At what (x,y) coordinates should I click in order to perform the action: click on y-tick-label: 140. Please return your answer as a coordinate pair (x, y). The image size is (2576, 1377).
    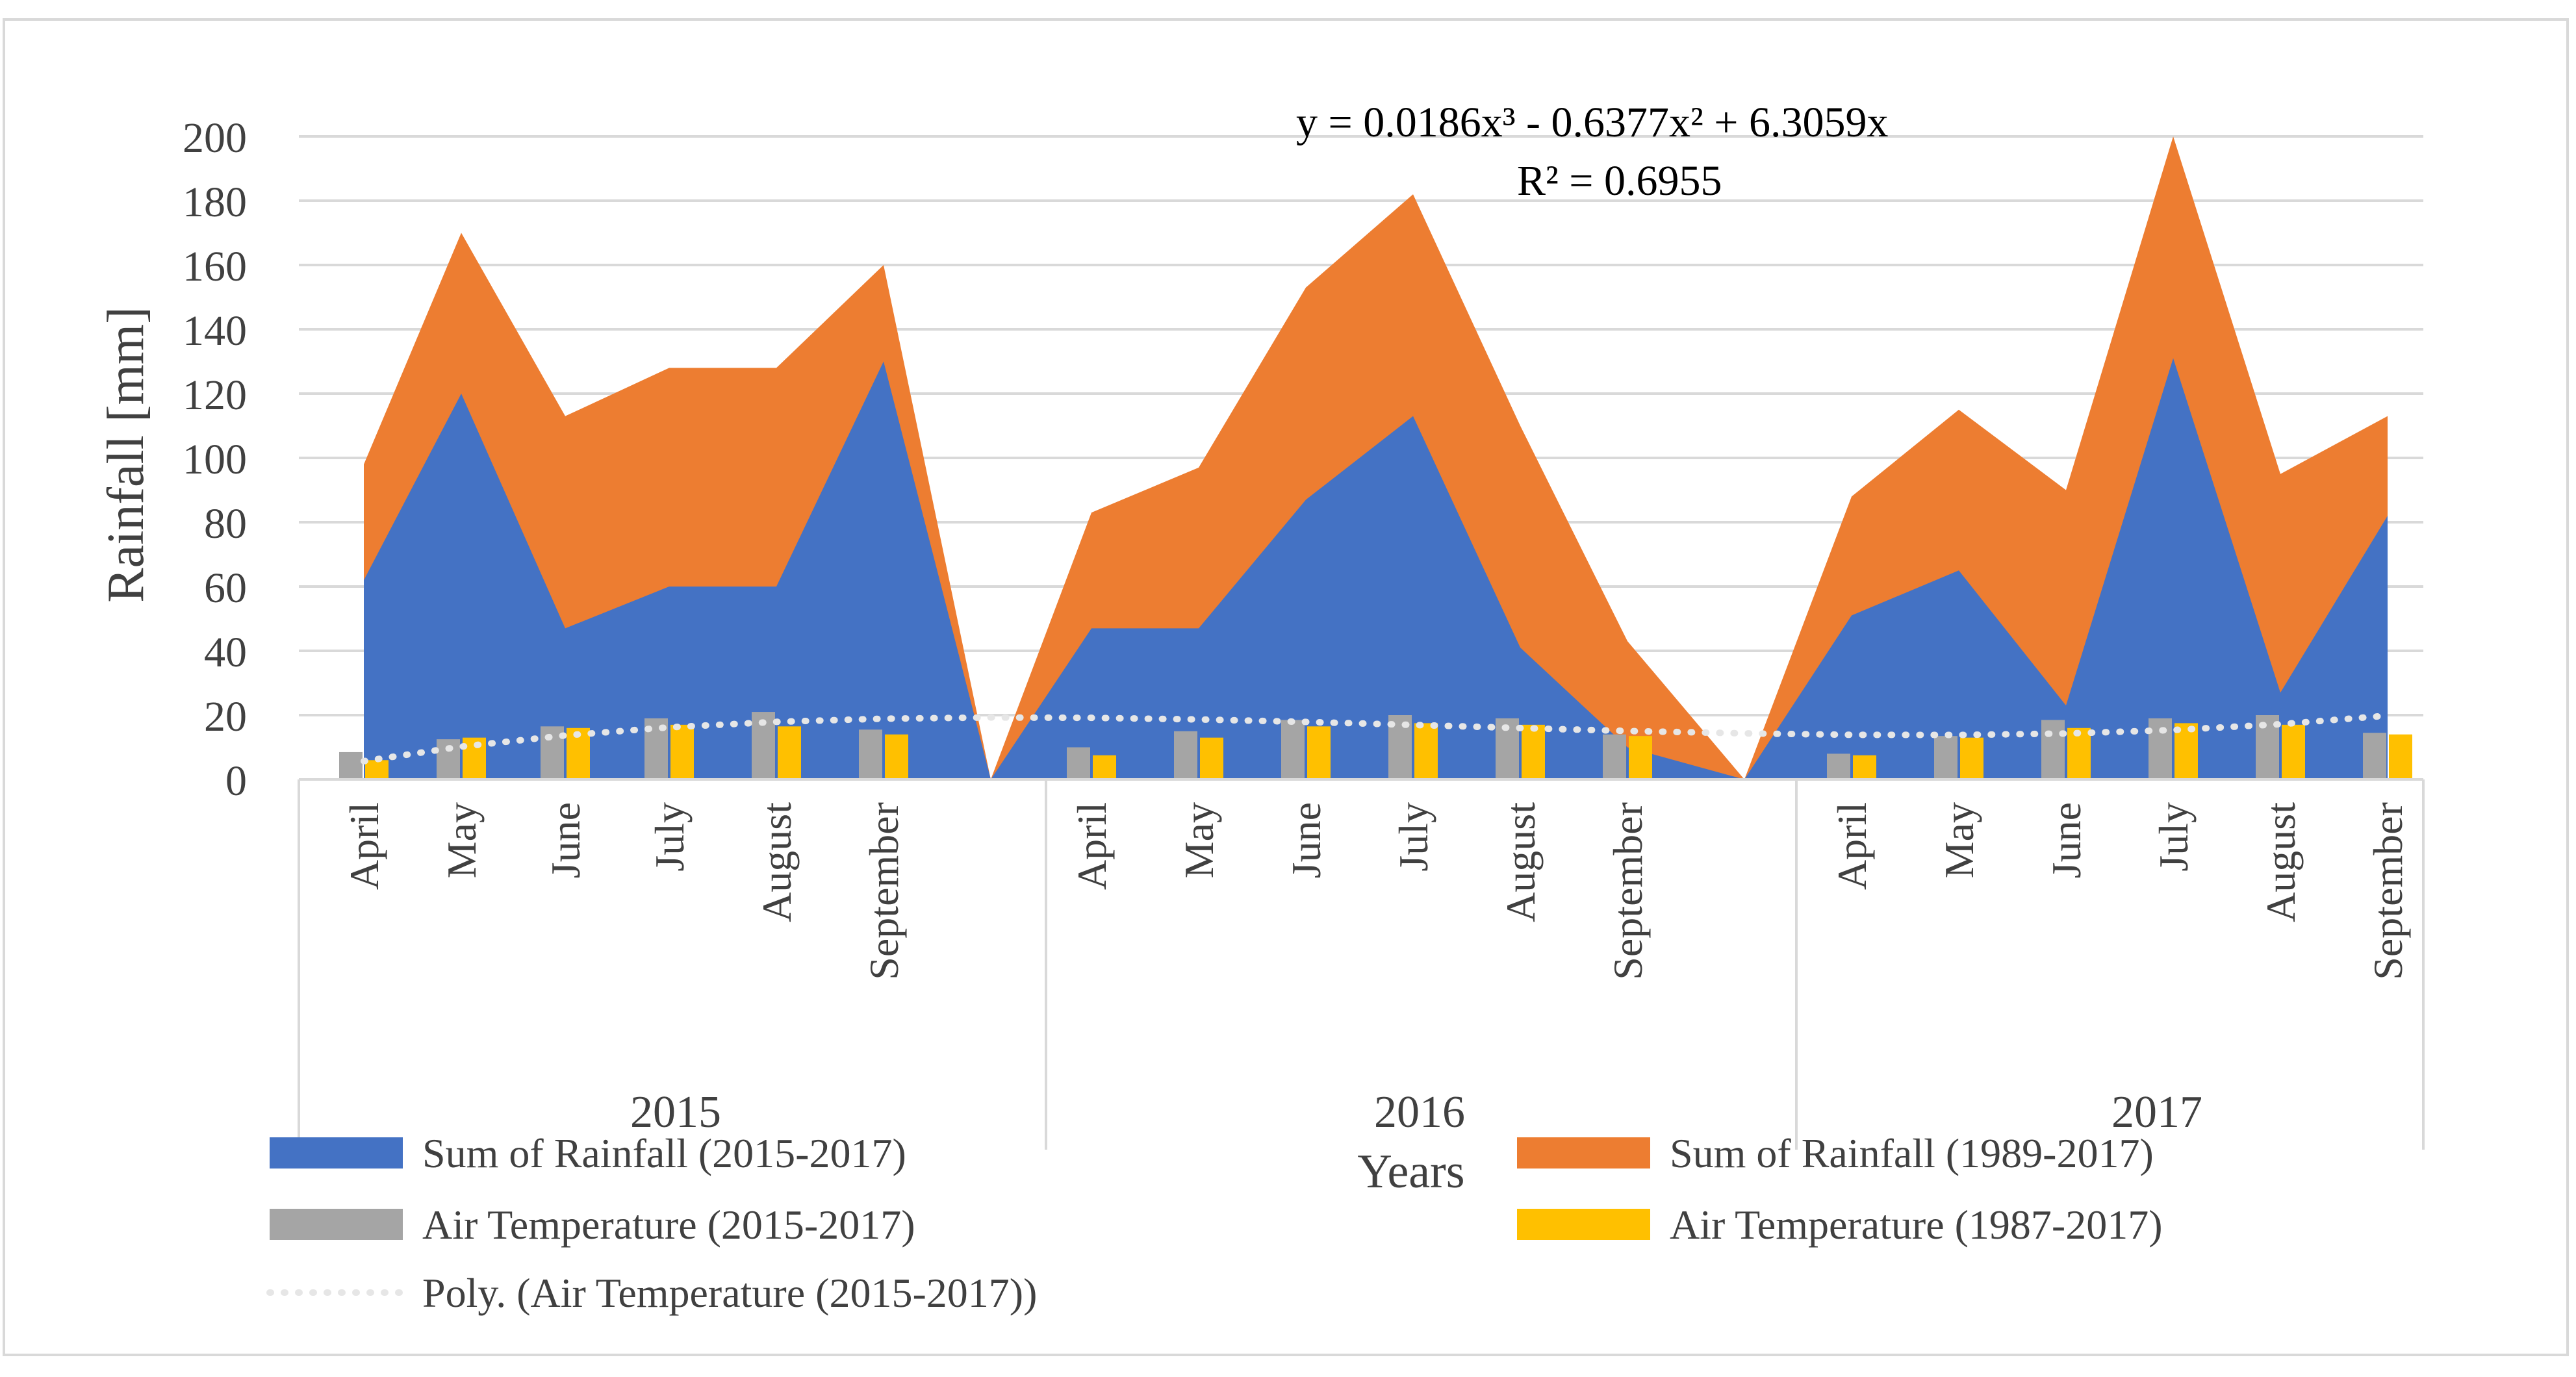
    Looking at the image, I should click on (215, 331).